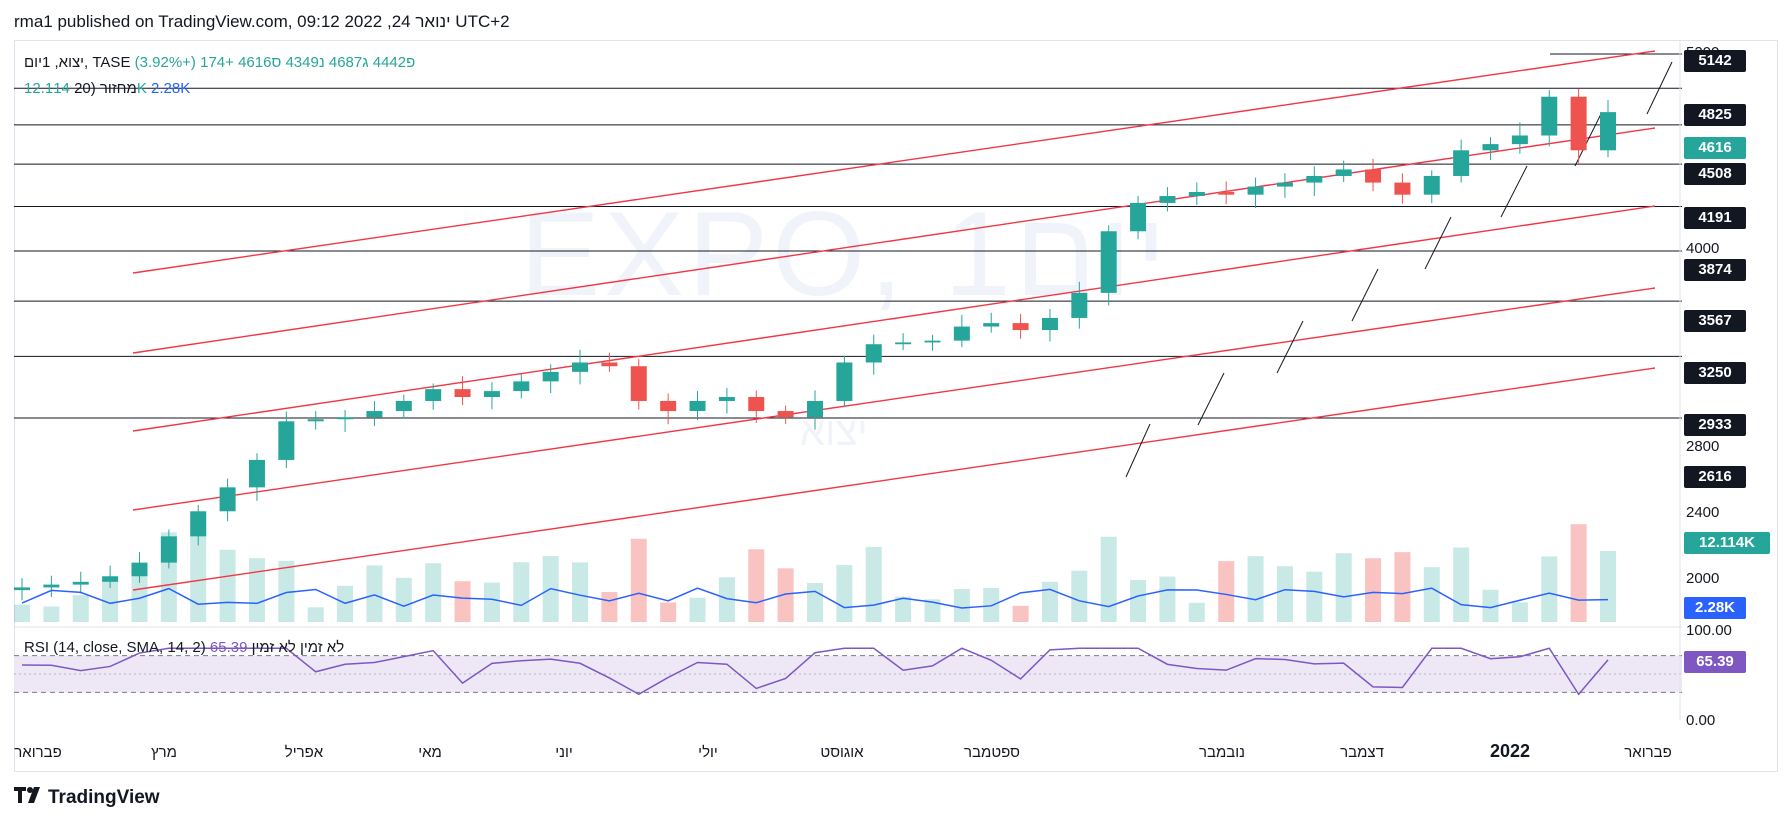  Describe the element at coordinates (1715, 174) in the screenshot. I see `level-label: 4508` at that location.